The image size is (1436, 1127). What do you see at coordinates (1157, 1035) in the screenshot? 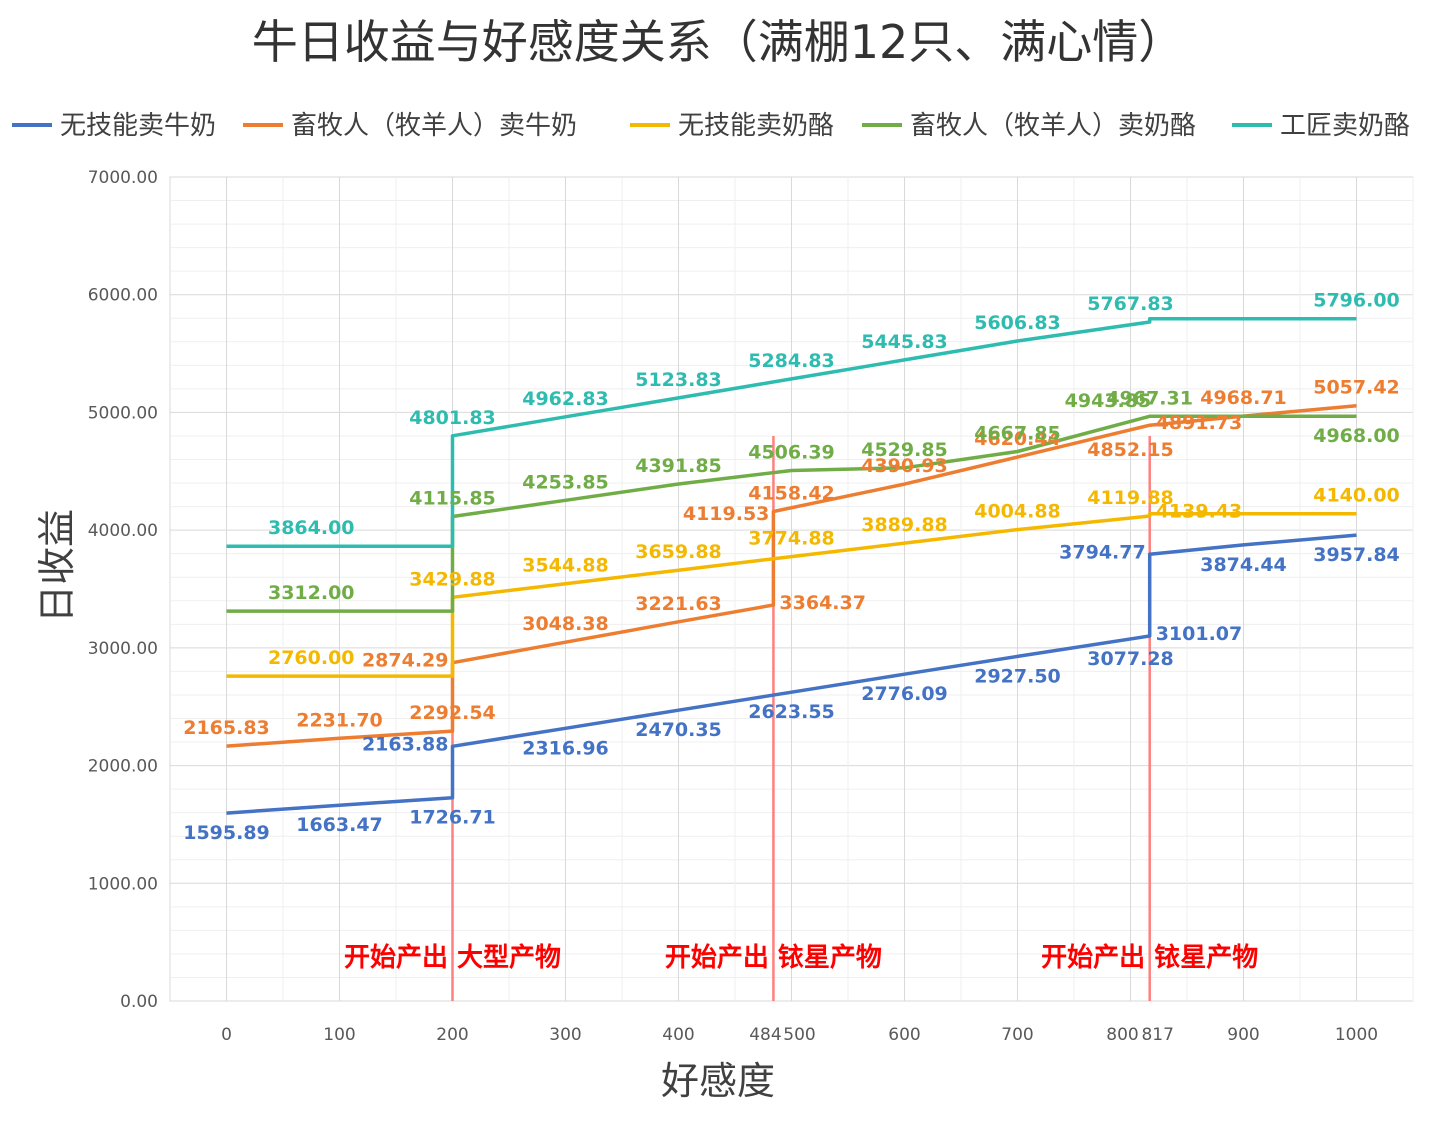
I see `x-tick-label: 817` at bounding box center [1157, 1035].